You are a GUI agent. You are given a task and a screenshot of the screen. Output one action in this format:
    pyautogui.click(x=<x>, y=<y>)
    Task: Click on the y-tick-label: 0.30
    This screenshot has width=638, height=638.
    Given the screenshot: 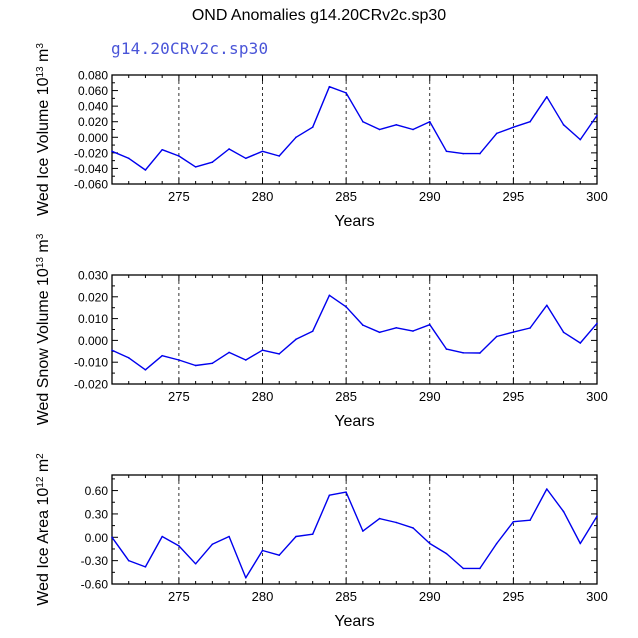 What is the action you would take?
    pyautogui.click(x=97, y=514)
    